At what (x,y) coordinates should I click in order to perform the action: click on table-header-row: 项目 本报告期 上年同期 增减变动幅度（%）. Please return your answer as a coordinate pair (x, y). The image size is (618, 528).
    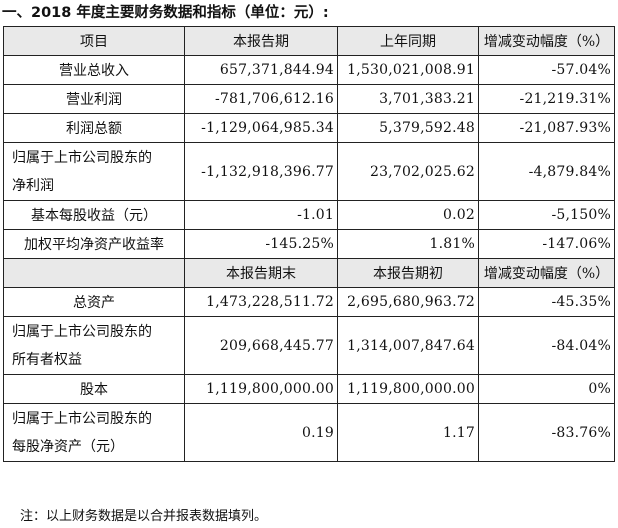
    Looking at the image, I should click on (309, 41).